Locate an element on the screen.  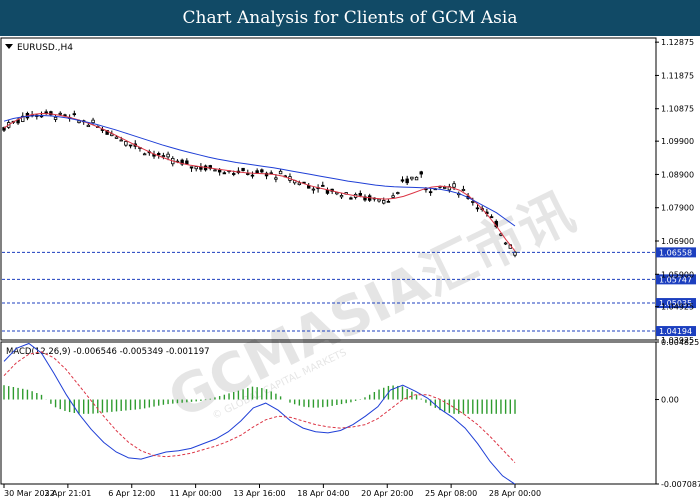
symbol-text: EURUSD.,H4 is located at coordinates (45, 48).